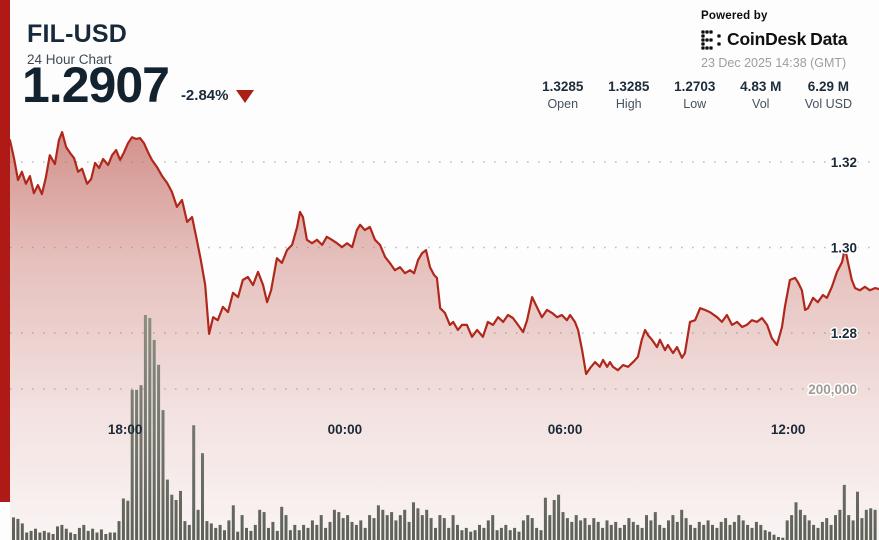  I want to click on stat-label: Open, so click(563, 104).